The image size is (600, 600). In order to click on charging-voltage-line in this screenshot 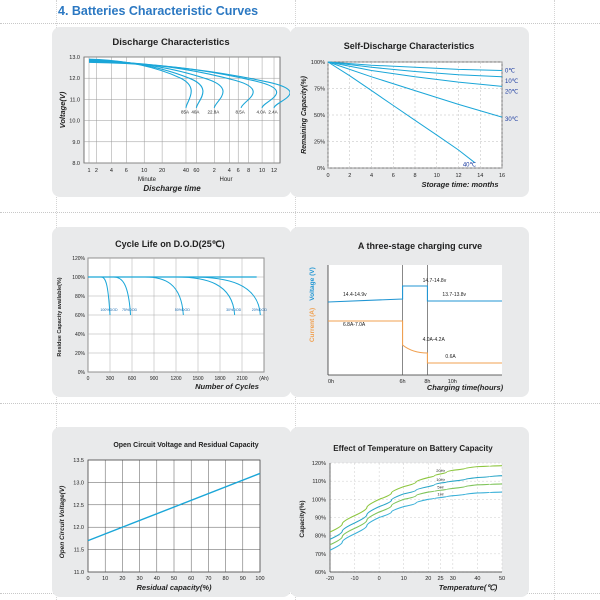, I will do `click(414, 294)`.